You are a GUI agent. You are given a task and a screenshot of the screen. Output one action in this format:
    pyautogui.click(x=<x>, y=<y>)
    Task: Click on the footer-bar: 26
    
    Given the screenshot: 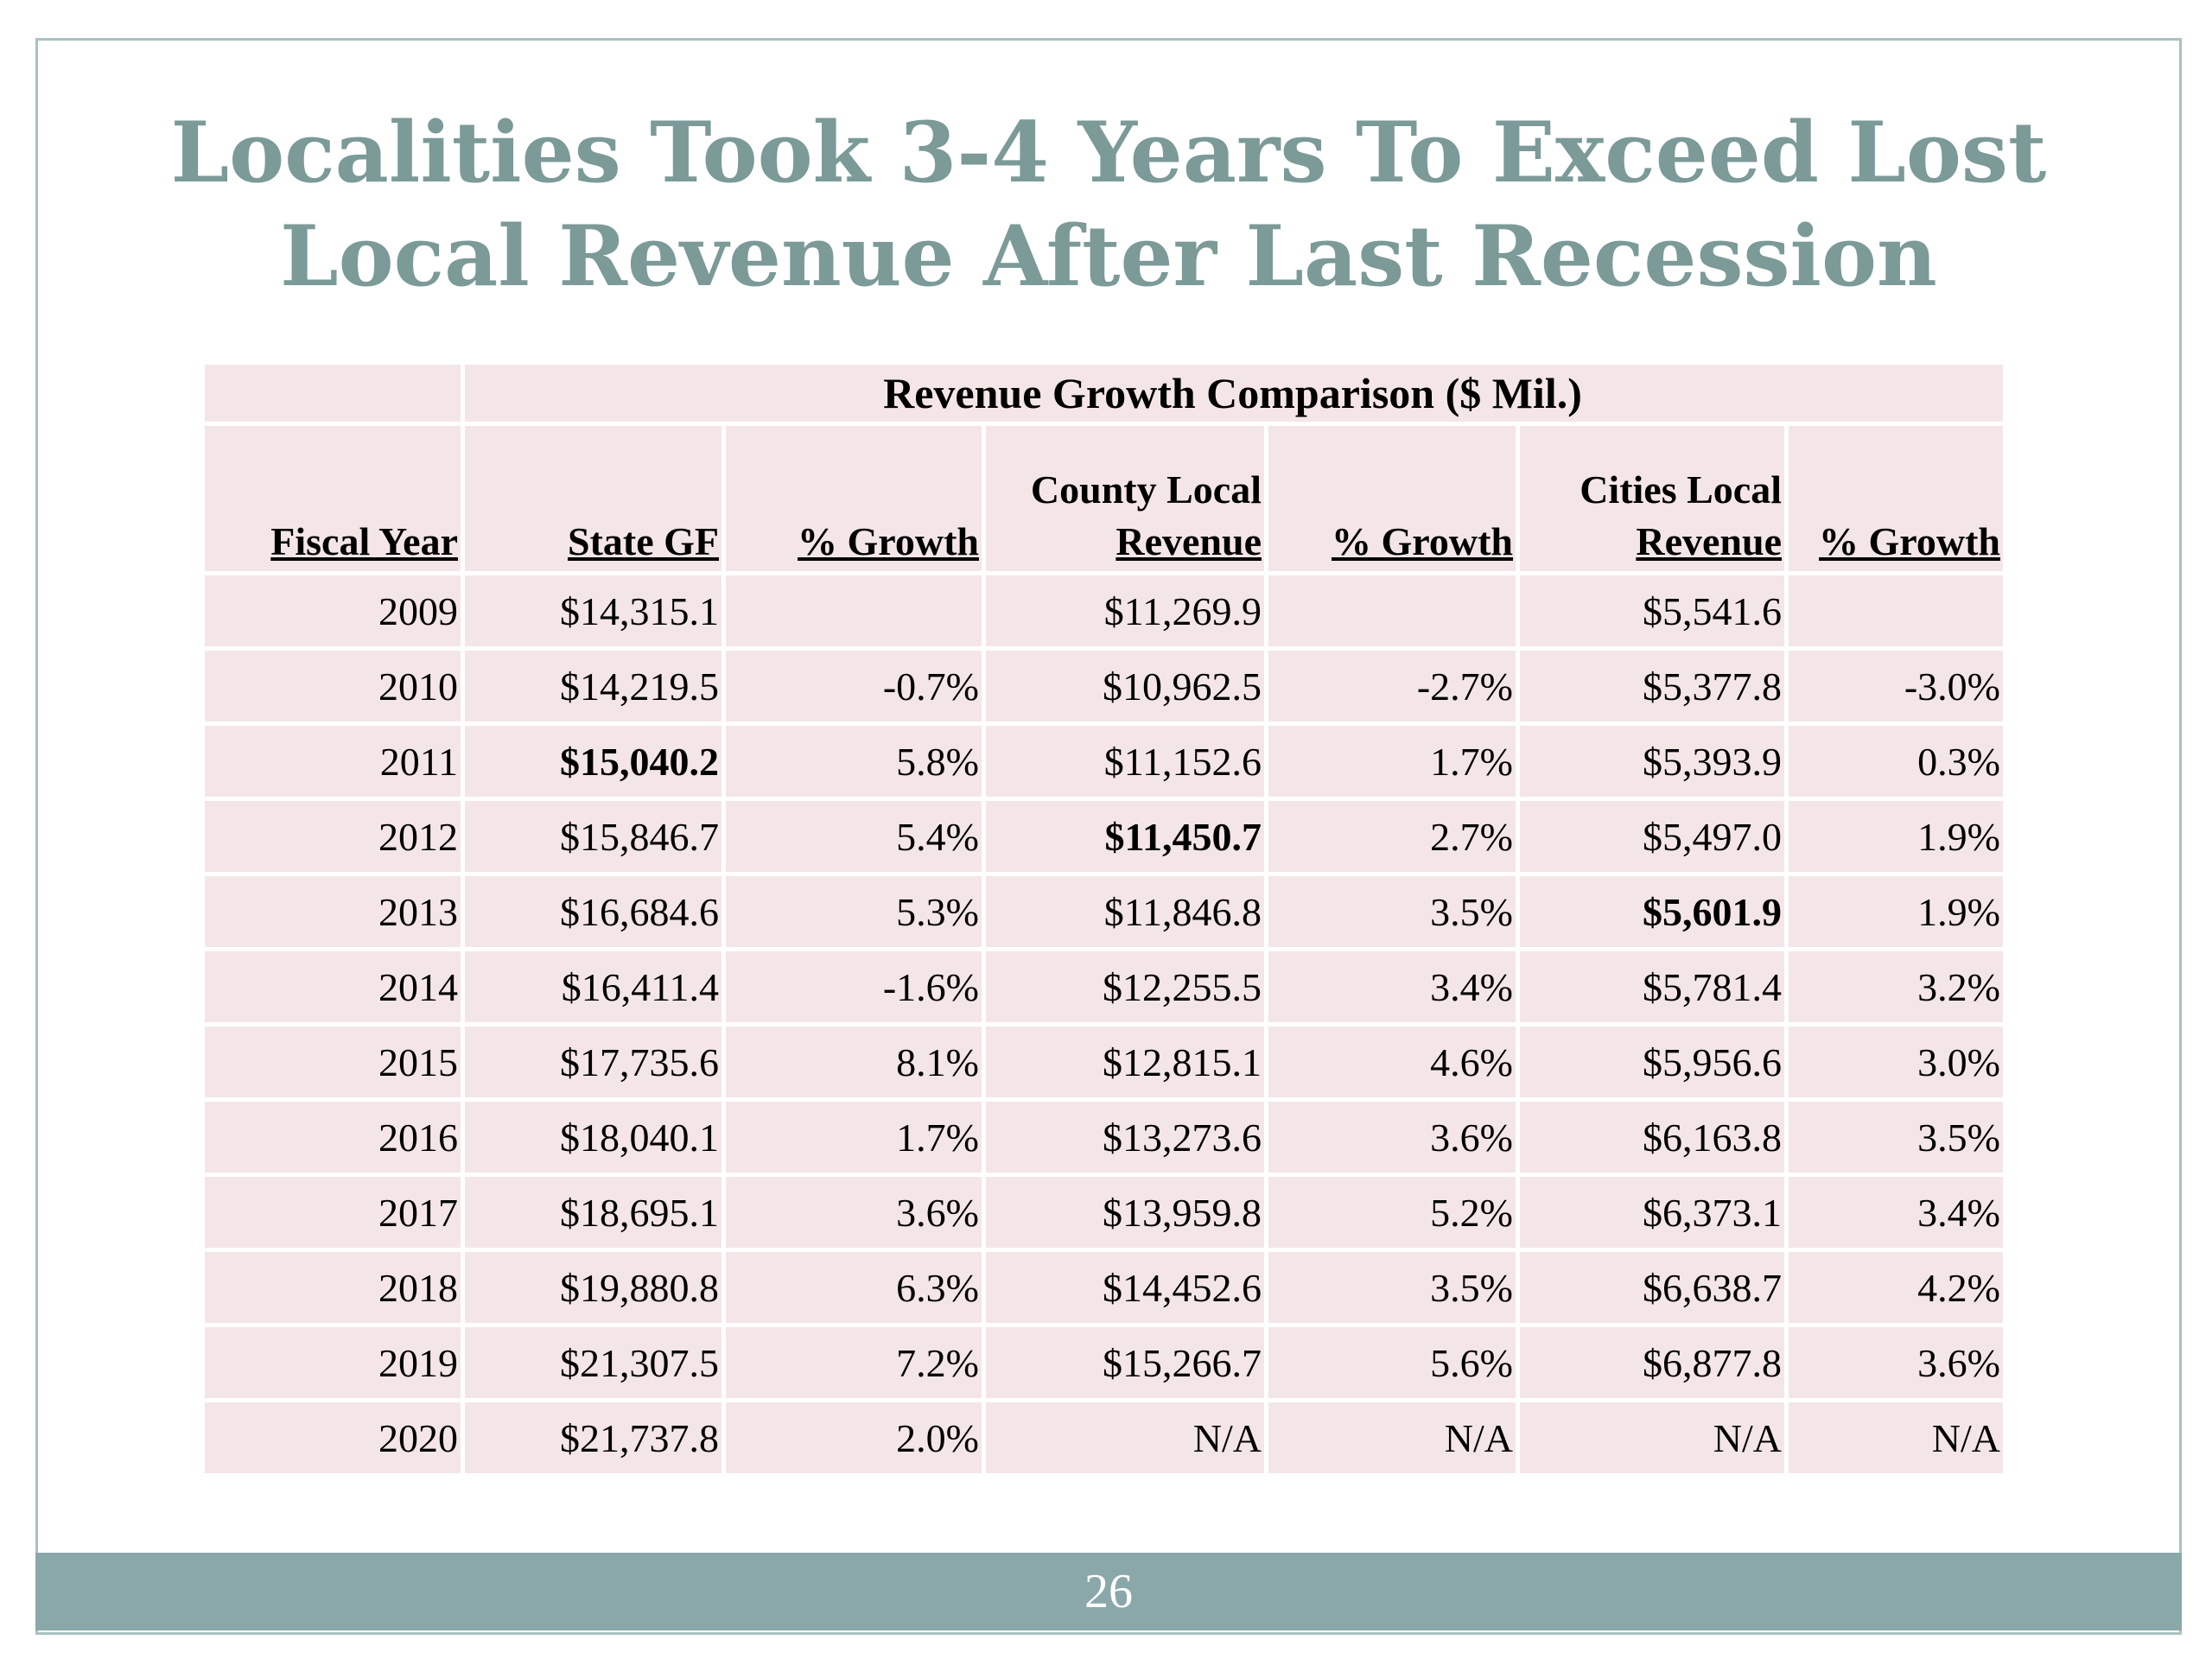 What is the action you would take?
    pyautogui.click(x=1108, y=1591)
    